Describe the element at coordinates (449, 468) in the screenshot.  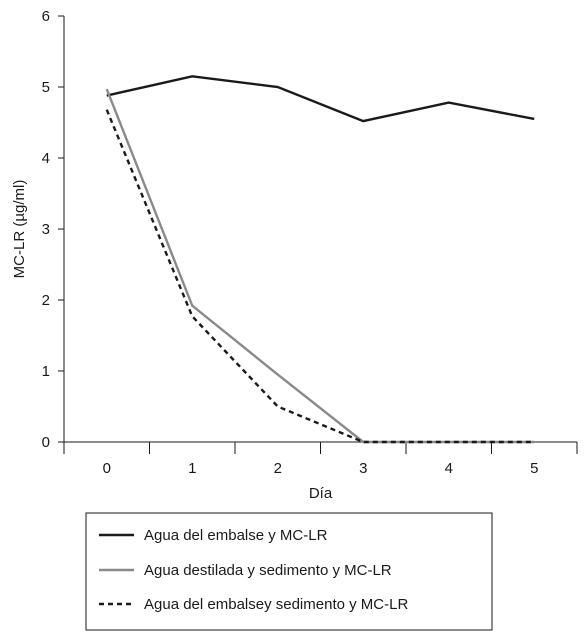
I see `x-tick-label: 4` at that location.